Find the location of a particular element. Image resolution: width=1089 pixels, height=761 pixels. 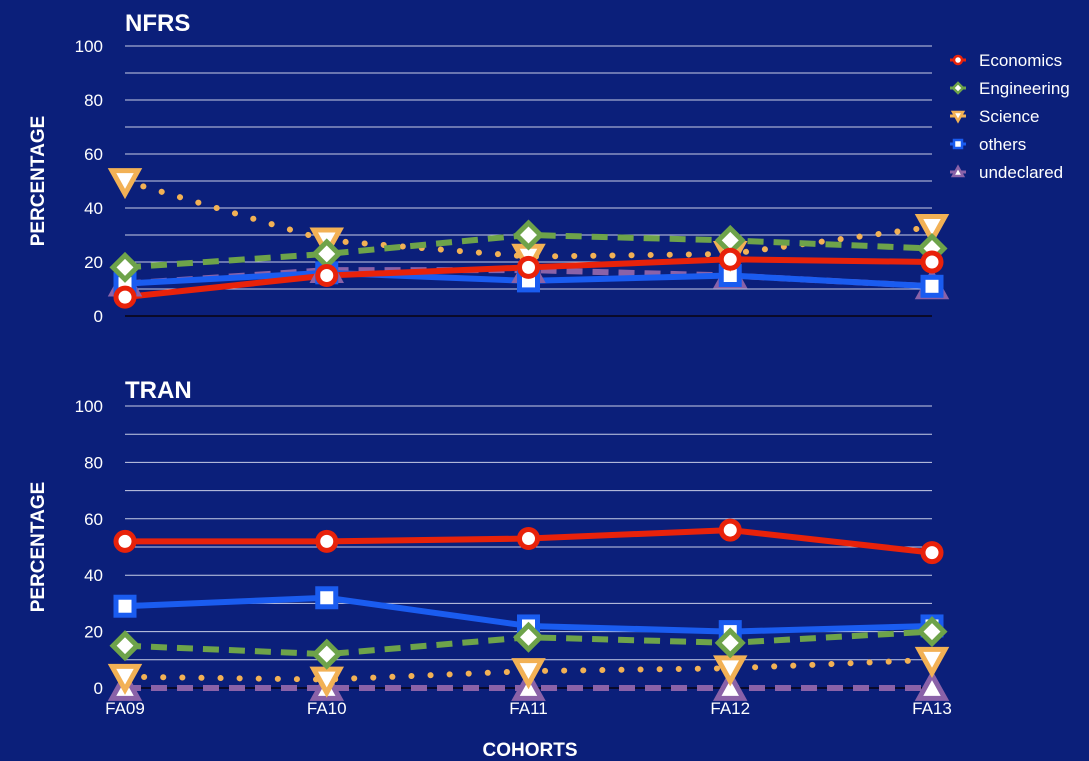

legend-item-economics: Economics is located at coordinates (1006, 60).